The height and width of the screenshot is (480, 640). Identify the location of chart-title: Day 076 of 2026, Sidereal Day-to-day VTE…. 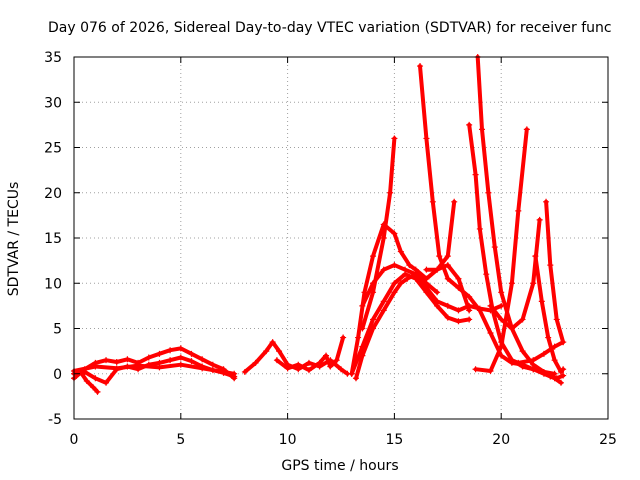
(330, 28).